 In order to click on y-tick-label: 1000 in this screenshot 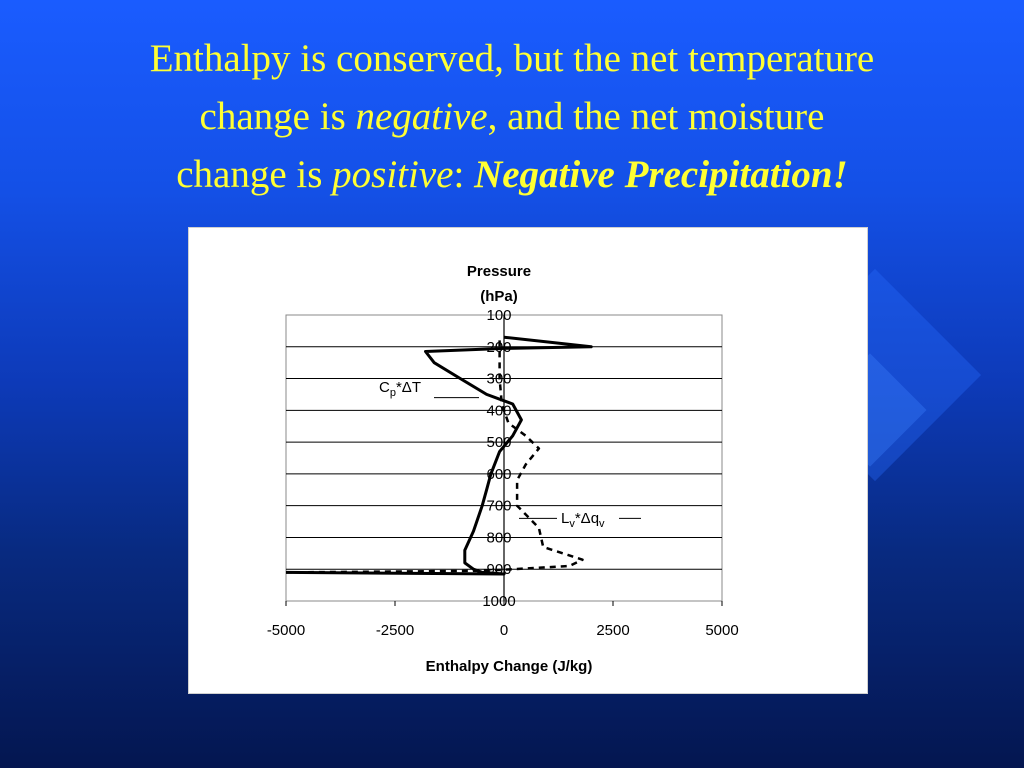, I will do `click(498, 601)`.